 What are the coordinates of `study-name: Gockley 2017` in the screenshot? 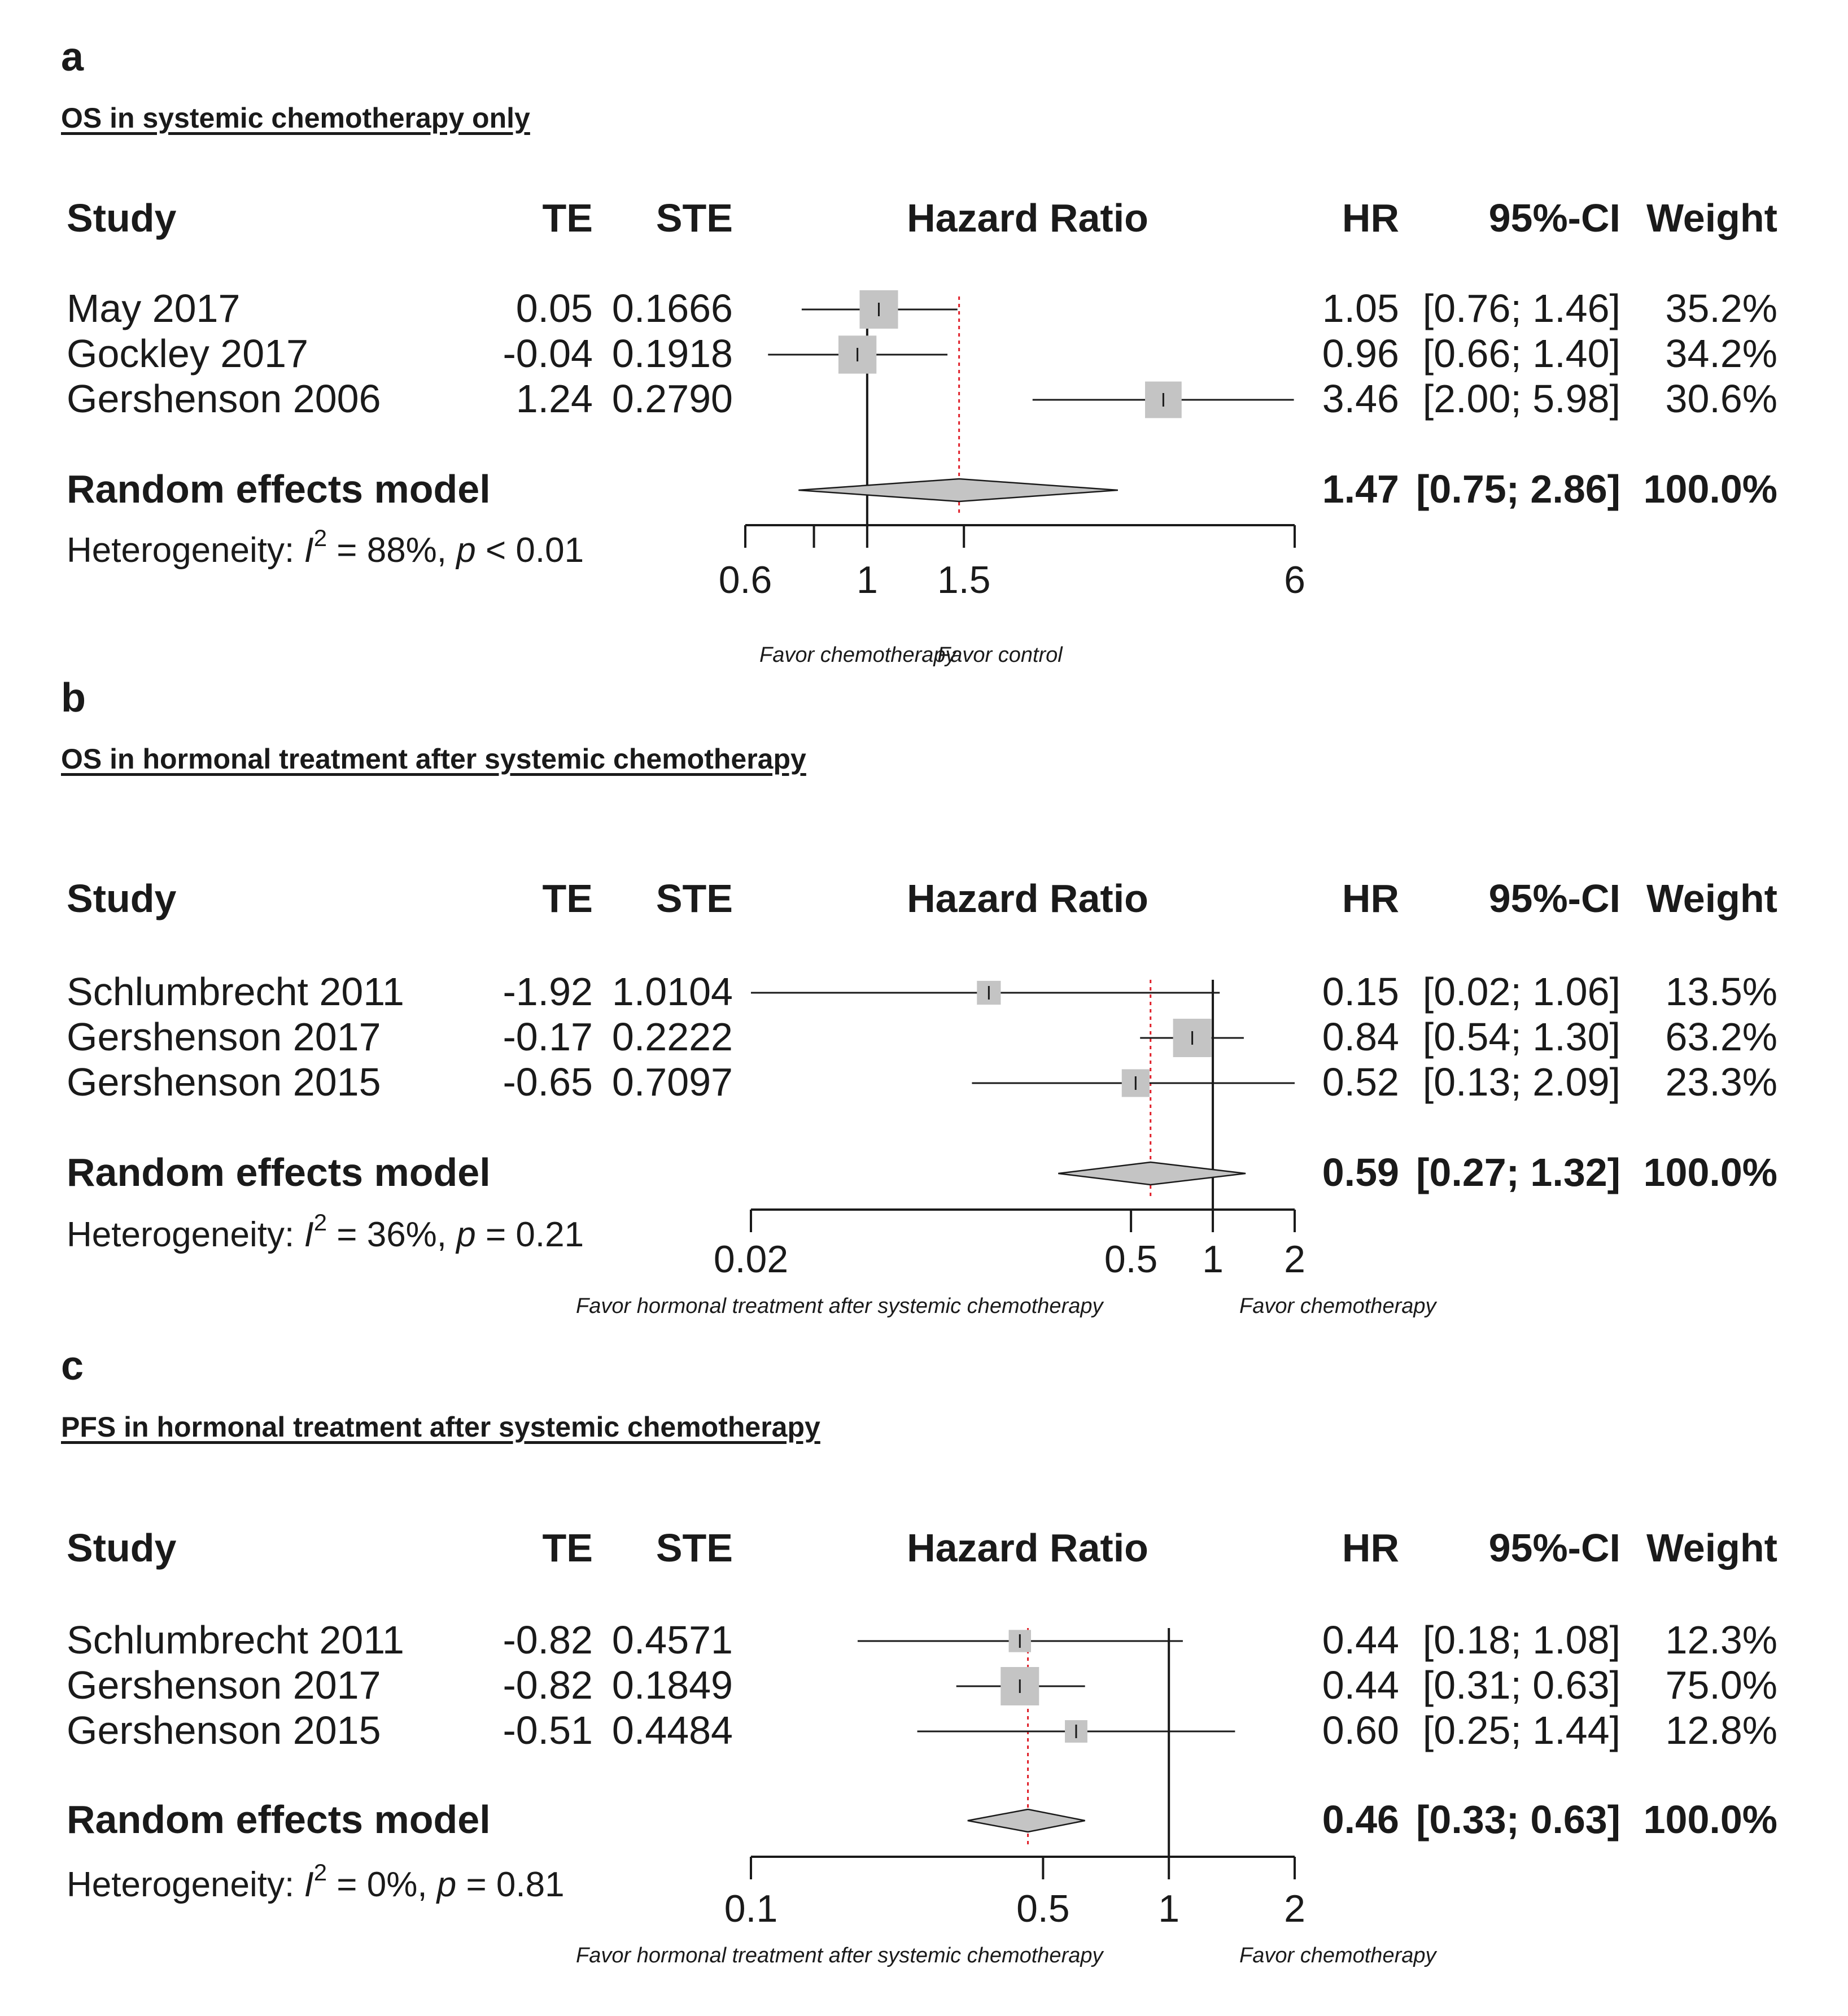 It's located at (187, 353).